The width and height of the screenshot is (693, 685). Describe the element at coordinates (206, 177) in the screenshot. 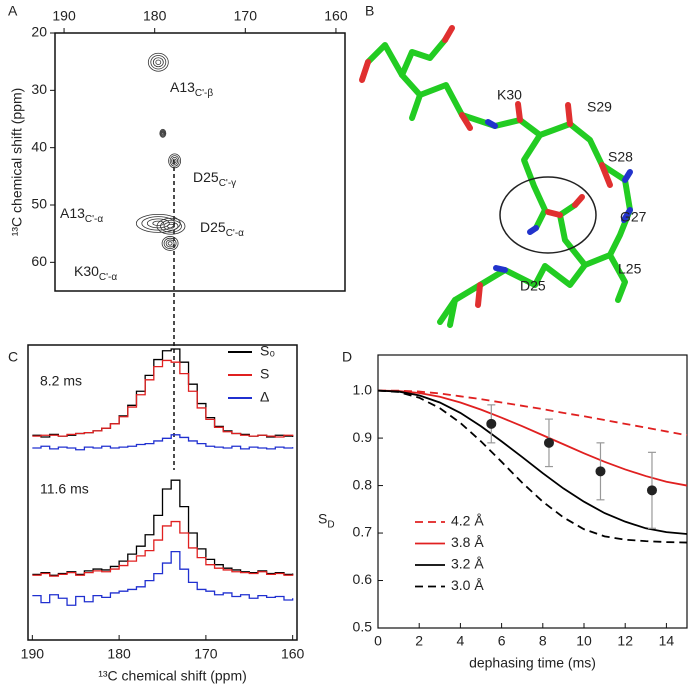

I see `peak-label-main: D25` at that location.